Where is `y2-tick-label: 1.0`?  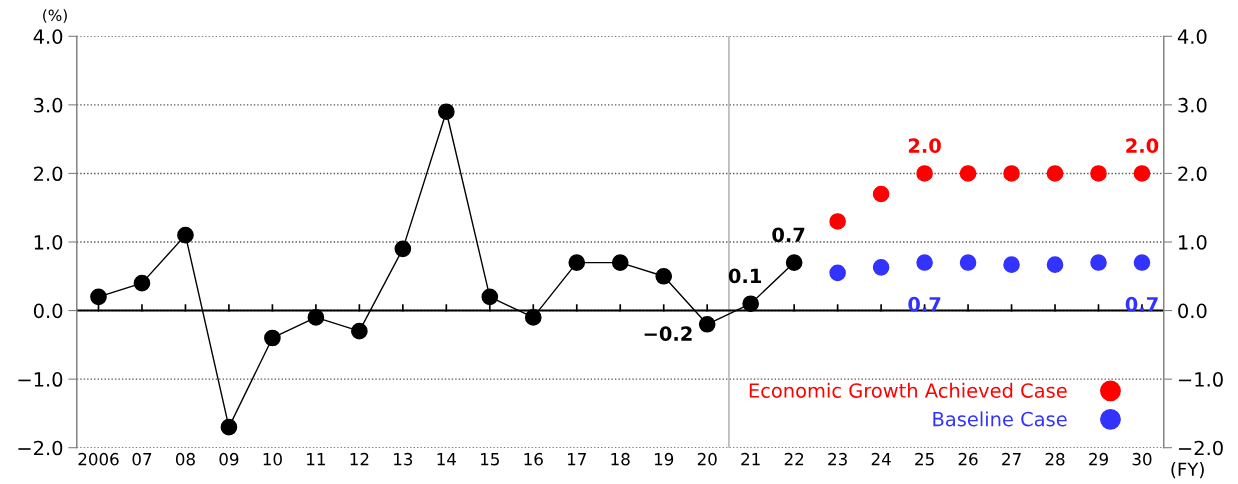
y2-tick-label: 1.0 is located at coordinates (1193, 242).